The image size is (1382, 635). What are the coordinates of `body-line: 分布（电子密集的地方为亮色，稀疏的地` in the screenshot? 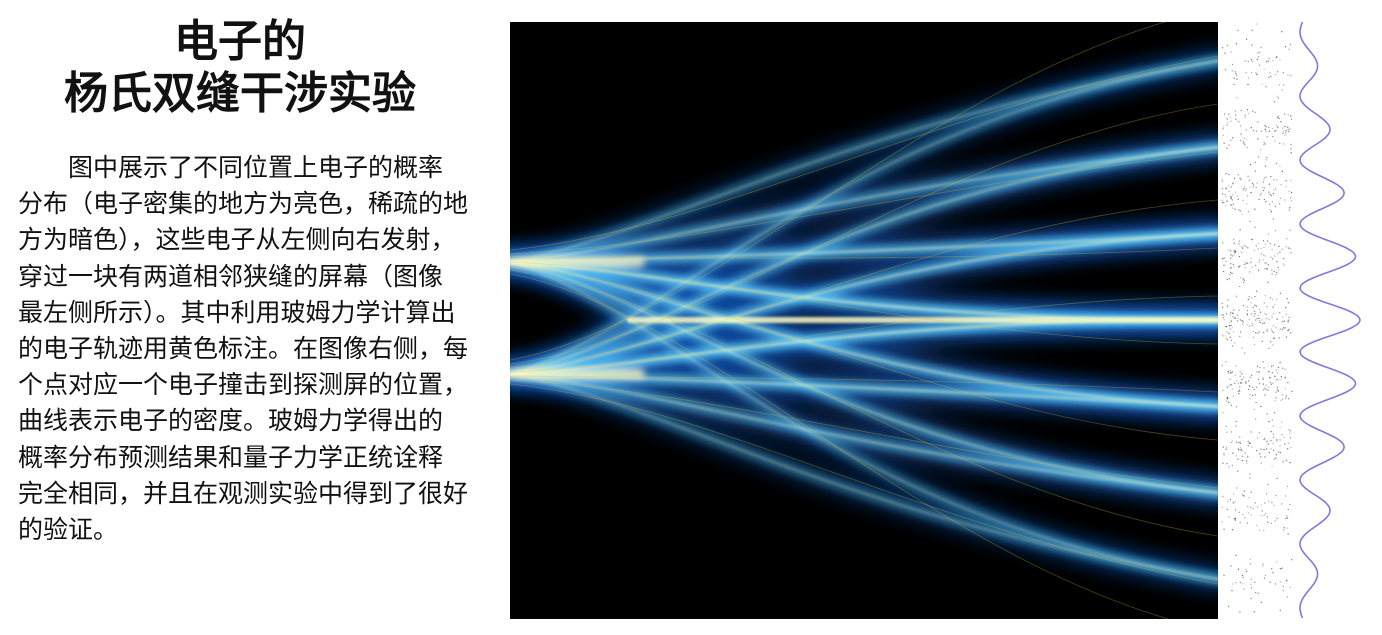 It's located at (243, 204).